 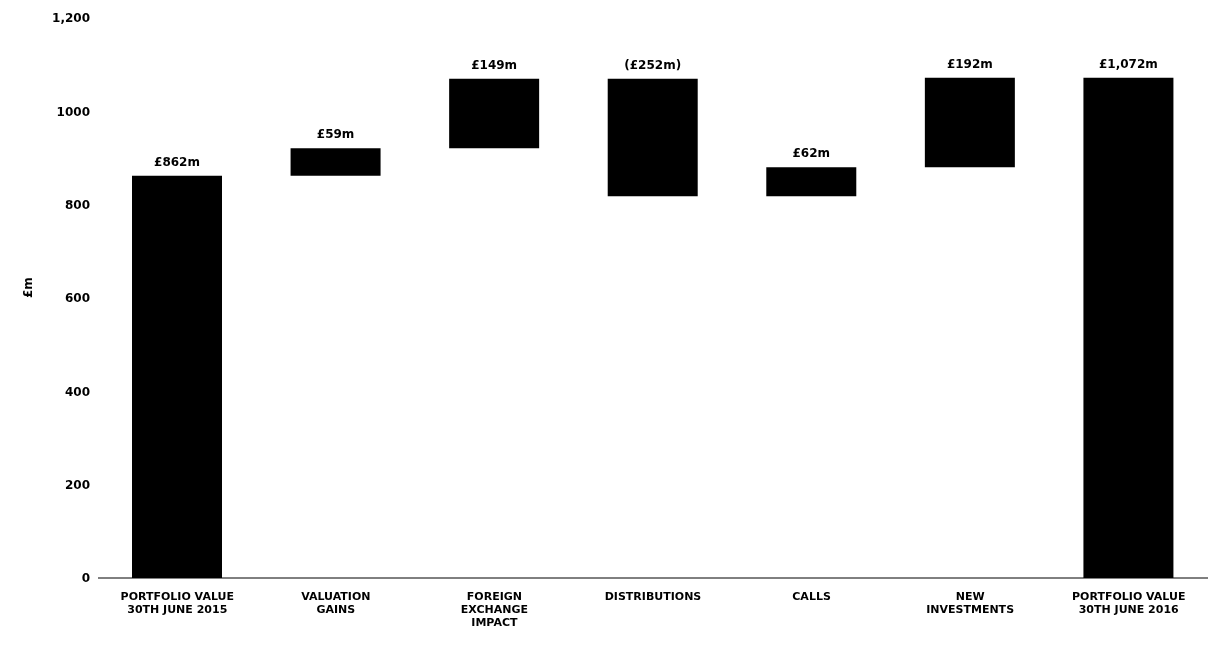 What do you see at coordinates (177, 603) in the screenshot?
I see `x-tick-label: PORTFOLIO VALUE 30TH JUNE 2015` at bounding box center [177, 603].